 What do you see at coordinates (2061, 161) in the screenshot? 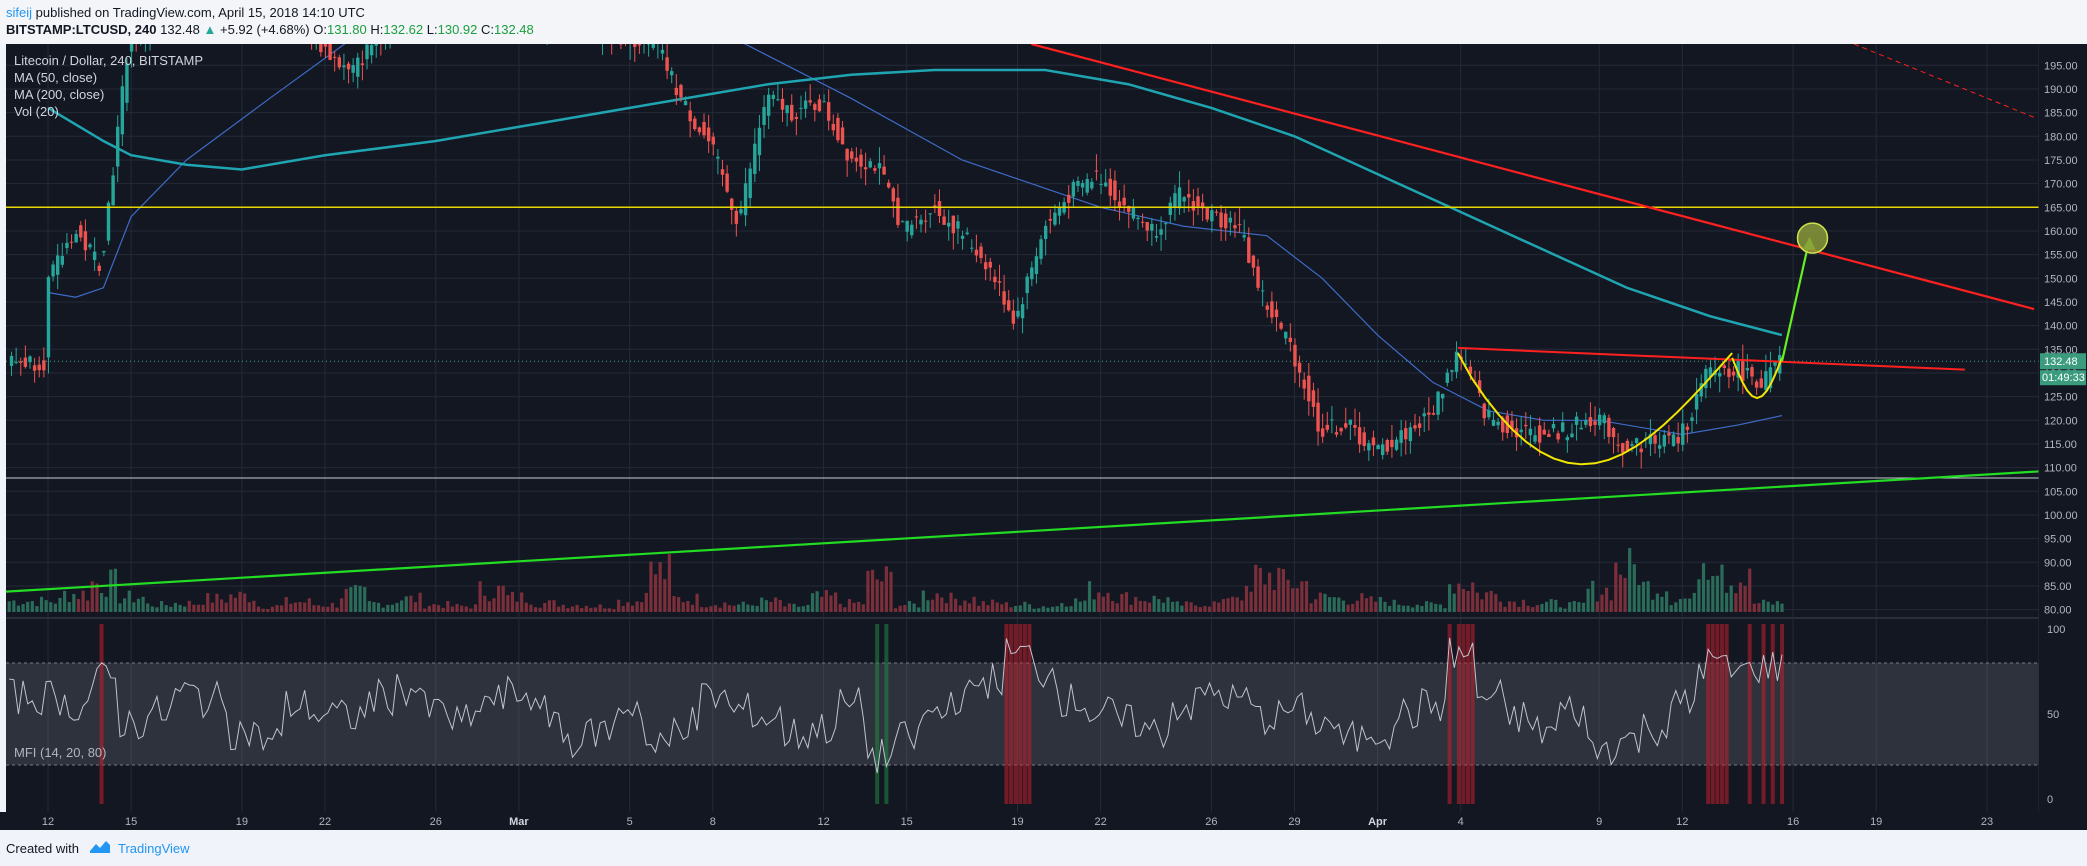
I see `price-tick-label: 175.00` at bounding box center [2061, 161].